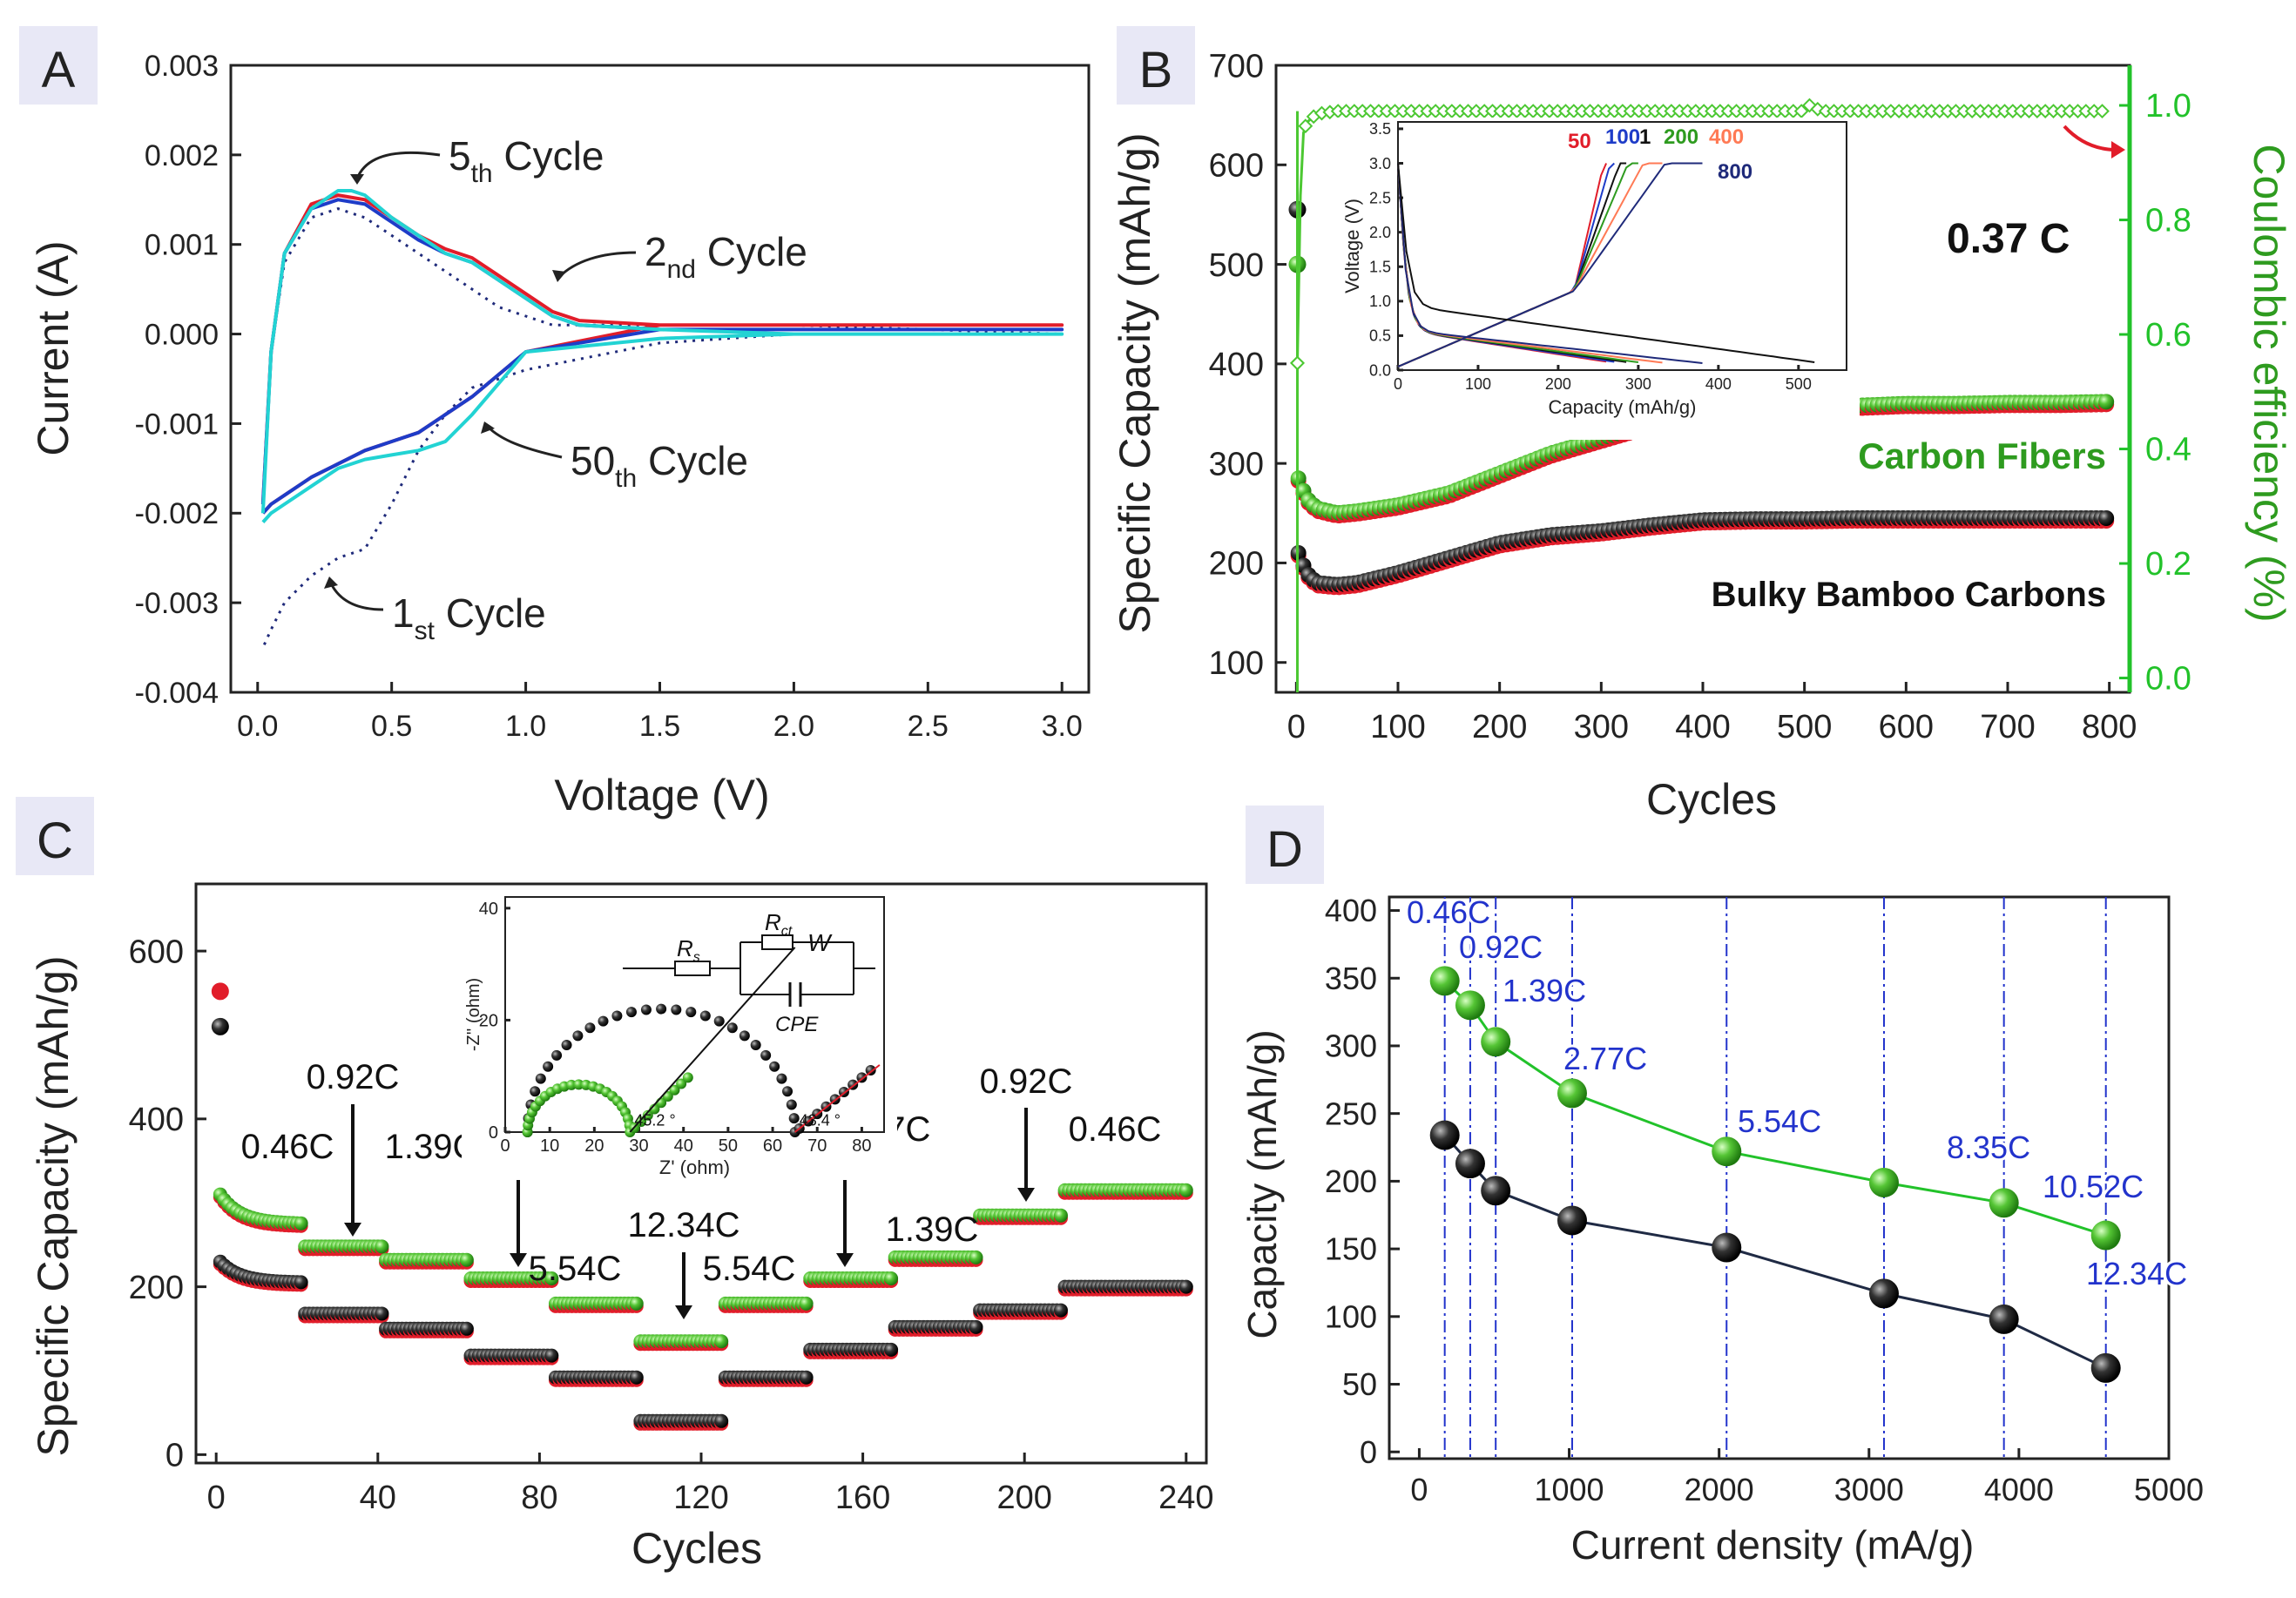  What do you see at coordinates (1026, 1081) in the screenshot?
I see `rate-label-0.92C: 0.92C` at bounding box center [1026, 1081].